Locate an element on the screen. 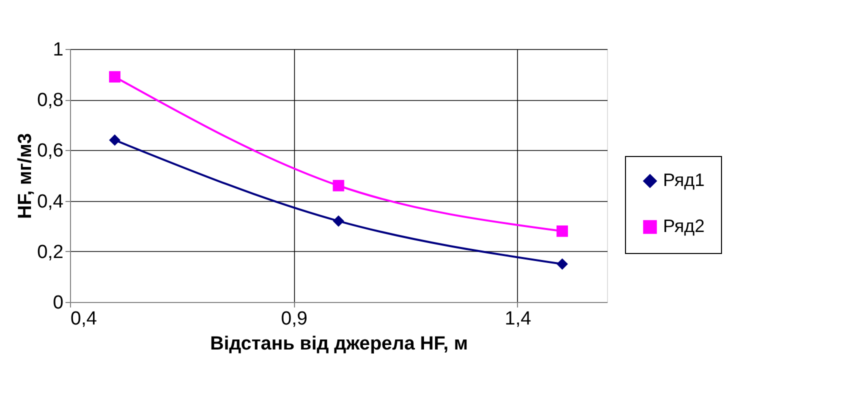 The width and height of the screenshot is (842, 405). y-tick-label: 1 is located at coordinates (58, 50).